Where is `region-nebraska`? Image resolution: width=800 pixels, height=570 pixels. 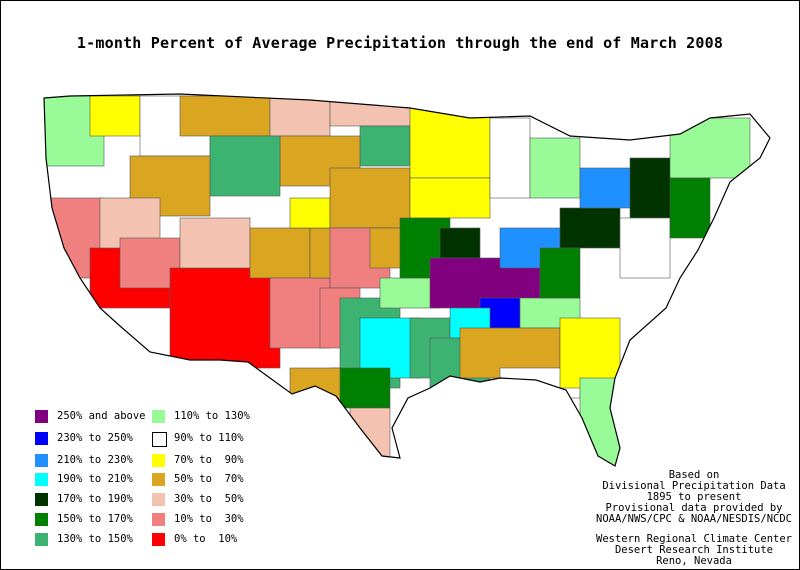
region-nebraska is located at coordinates (370, 198).